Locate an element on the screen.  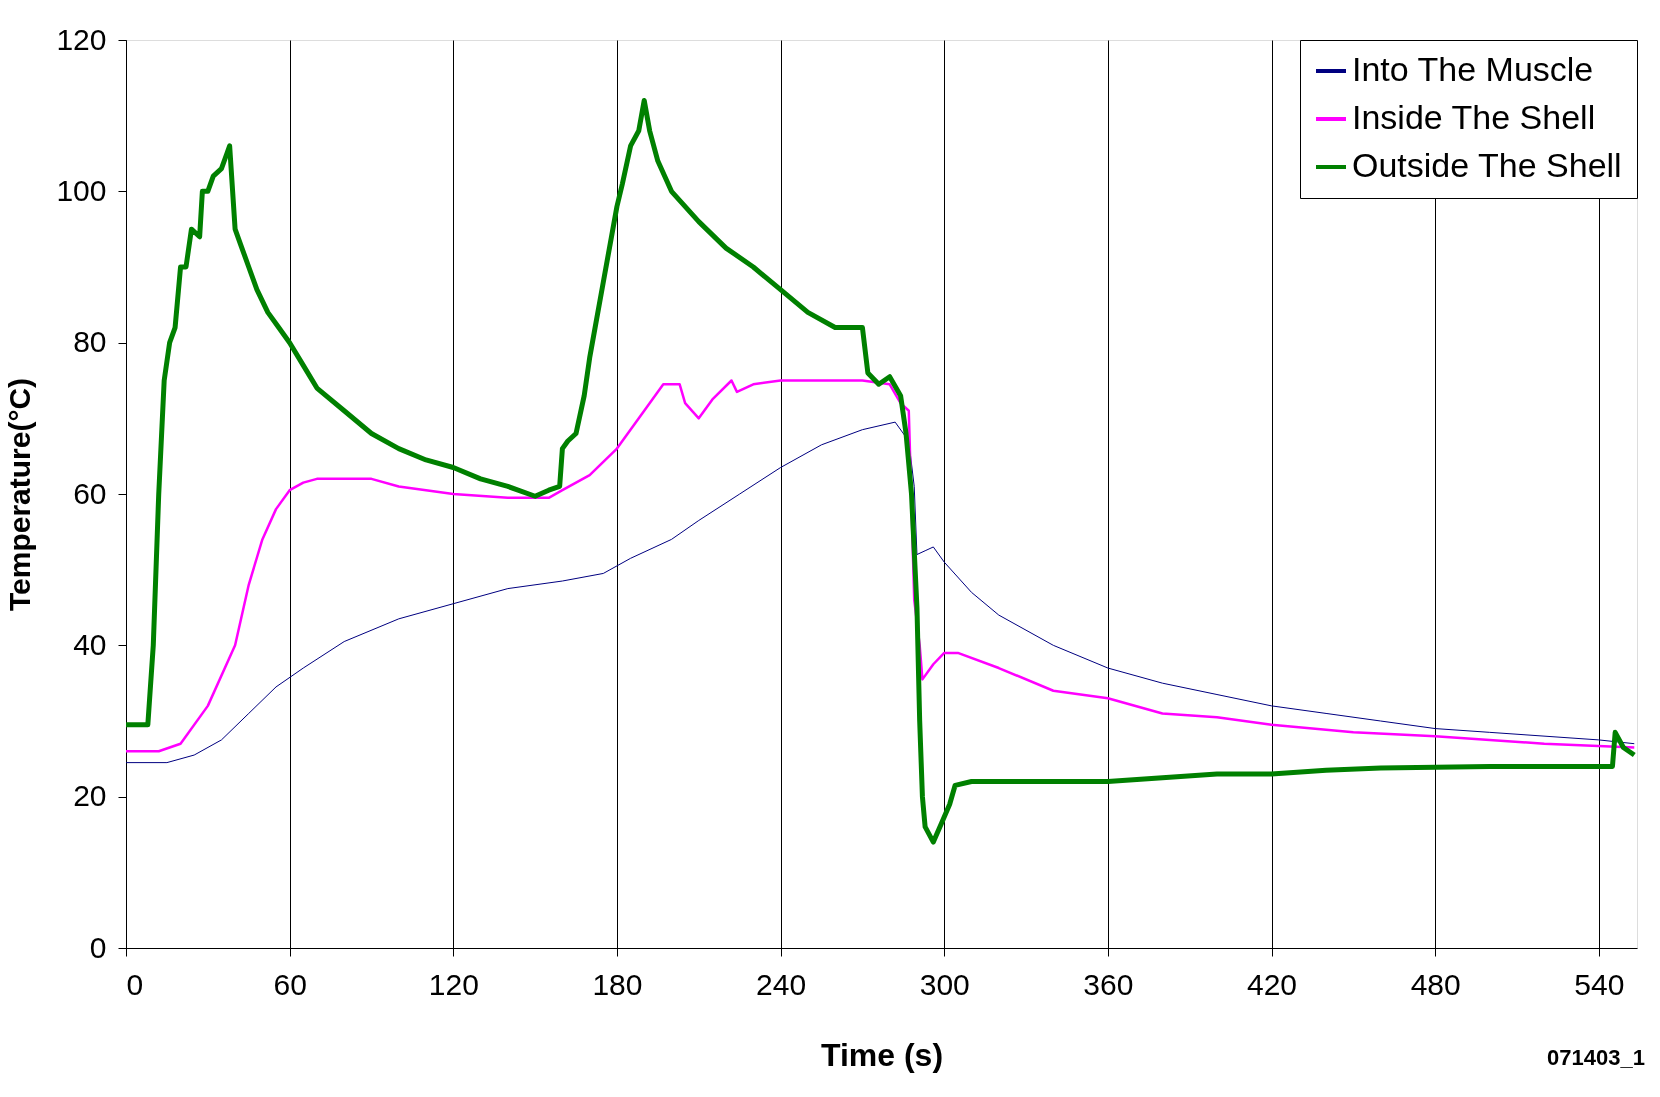
x-tick-label: 420 is located at coordinates (1272, 984).